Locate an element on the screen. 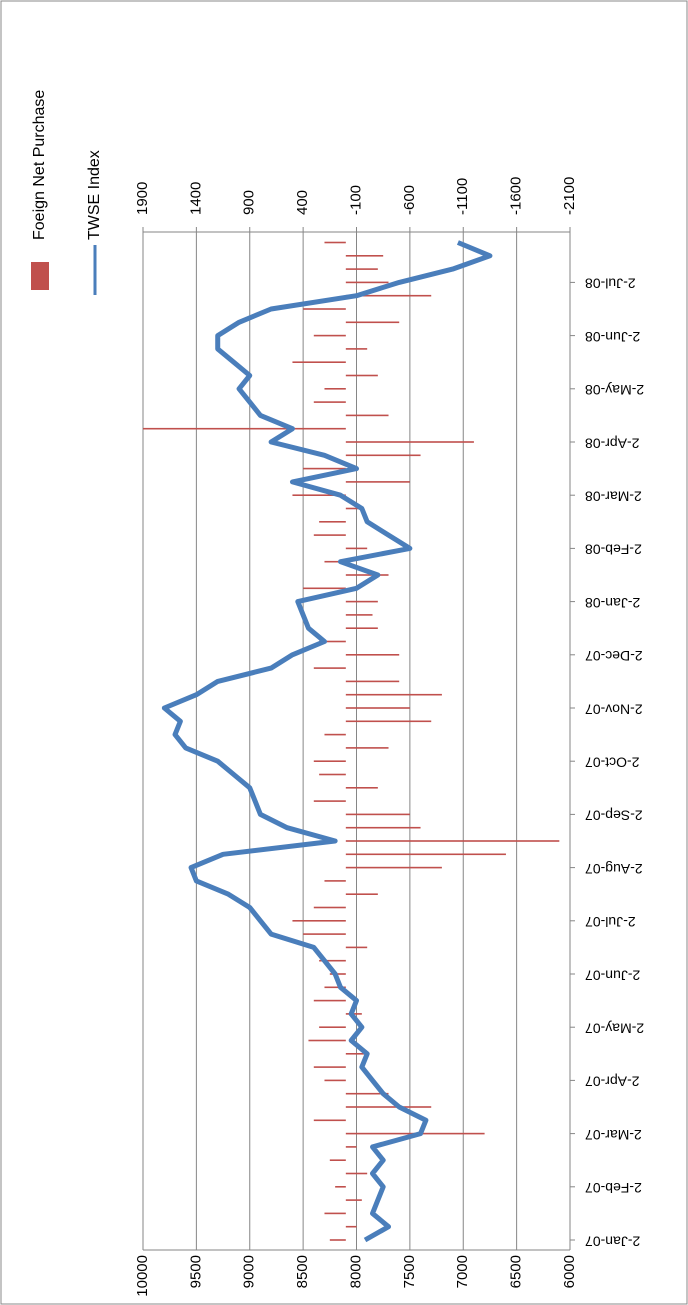 The image size is (688, 1305). x-tick-label: 2-May-07 is located at coordinates (614, 1028).